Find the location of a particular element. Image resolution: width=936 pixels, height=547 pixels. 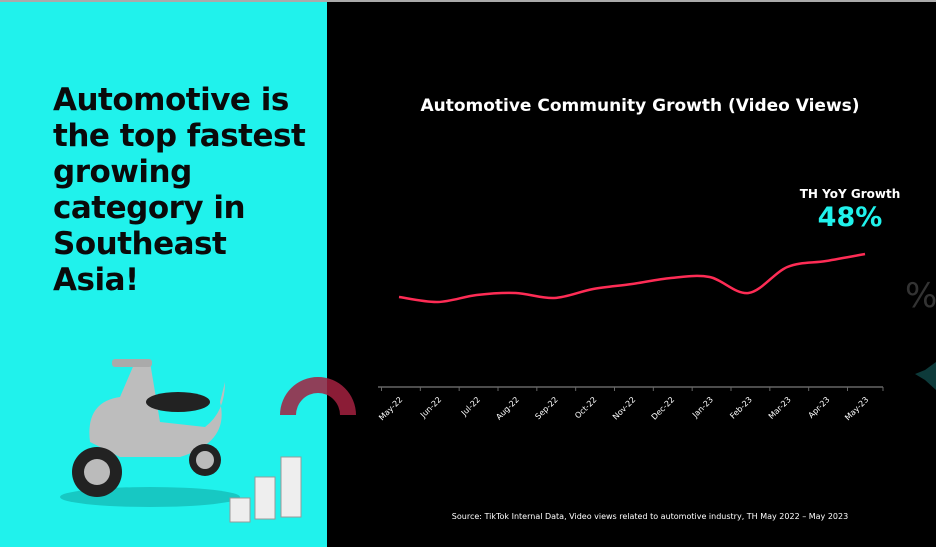

x-tick-label: Apr-23 is located at coordinates (819, 407).